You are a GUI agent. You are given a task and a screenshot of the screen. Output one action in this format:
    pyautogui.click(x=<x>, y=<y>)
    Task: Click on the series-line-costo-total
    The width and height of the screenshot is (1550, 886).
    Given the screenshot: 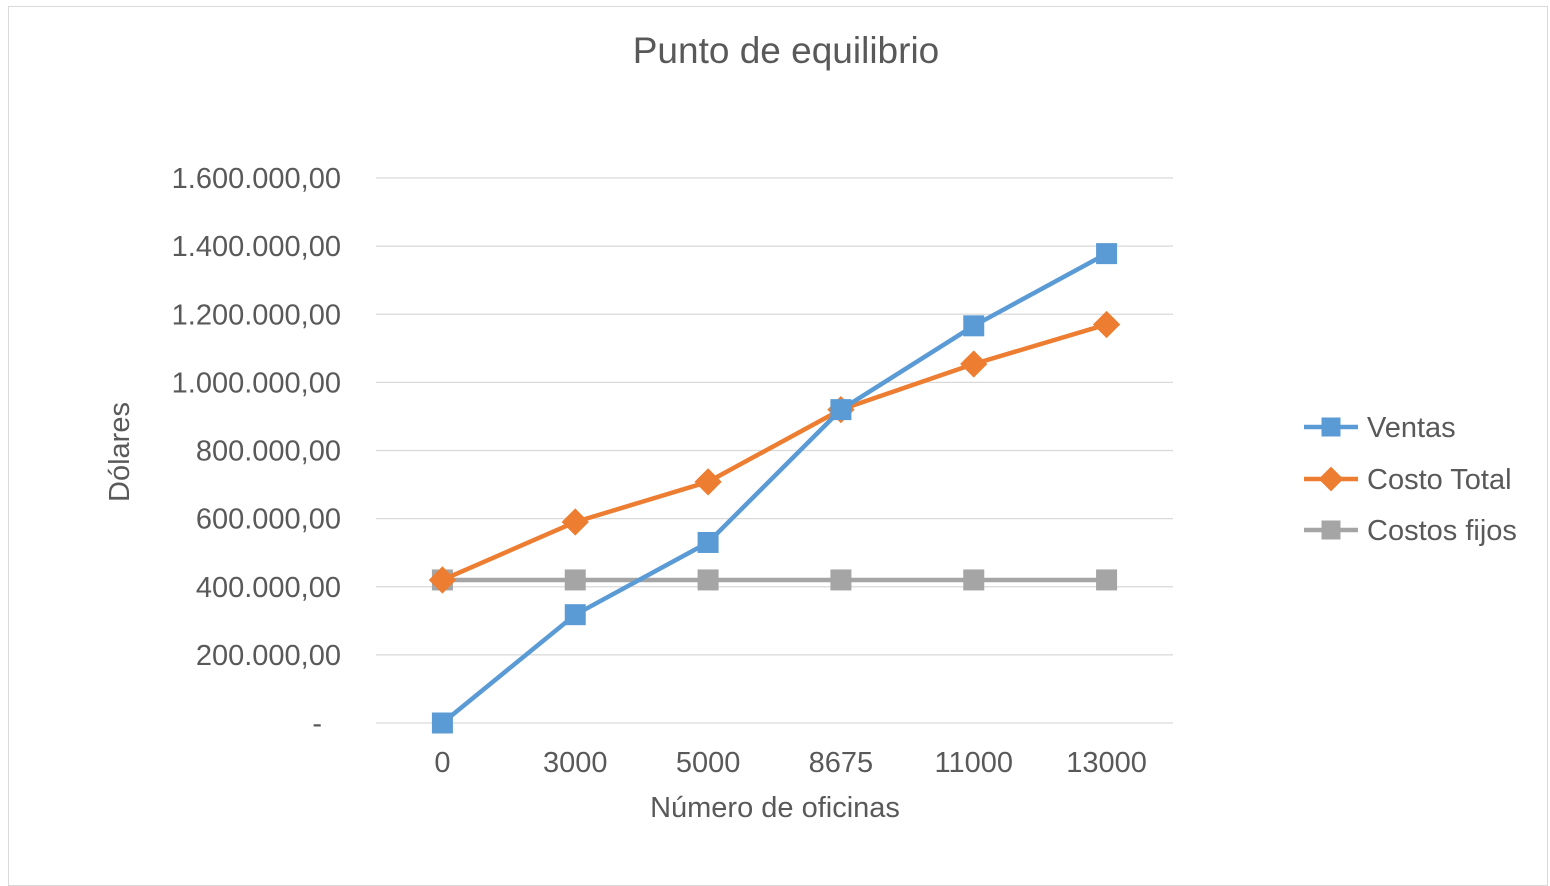 What is the action you would take?
    pyautogui.click(x=774, y=452)
    